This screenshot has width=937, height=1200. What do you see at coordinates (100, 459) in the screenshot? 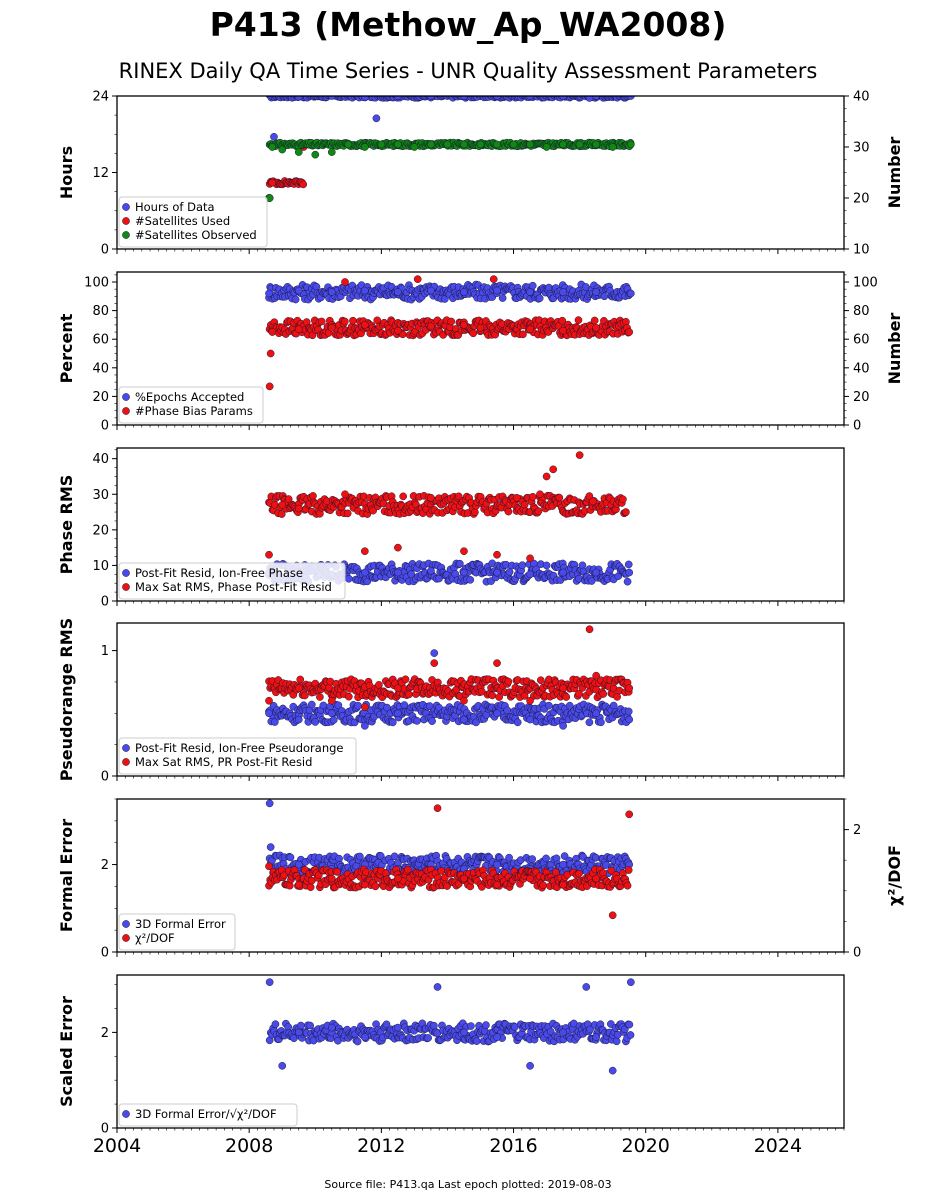
I see `y-tick-label: 40` at bounding box center [100, 459].